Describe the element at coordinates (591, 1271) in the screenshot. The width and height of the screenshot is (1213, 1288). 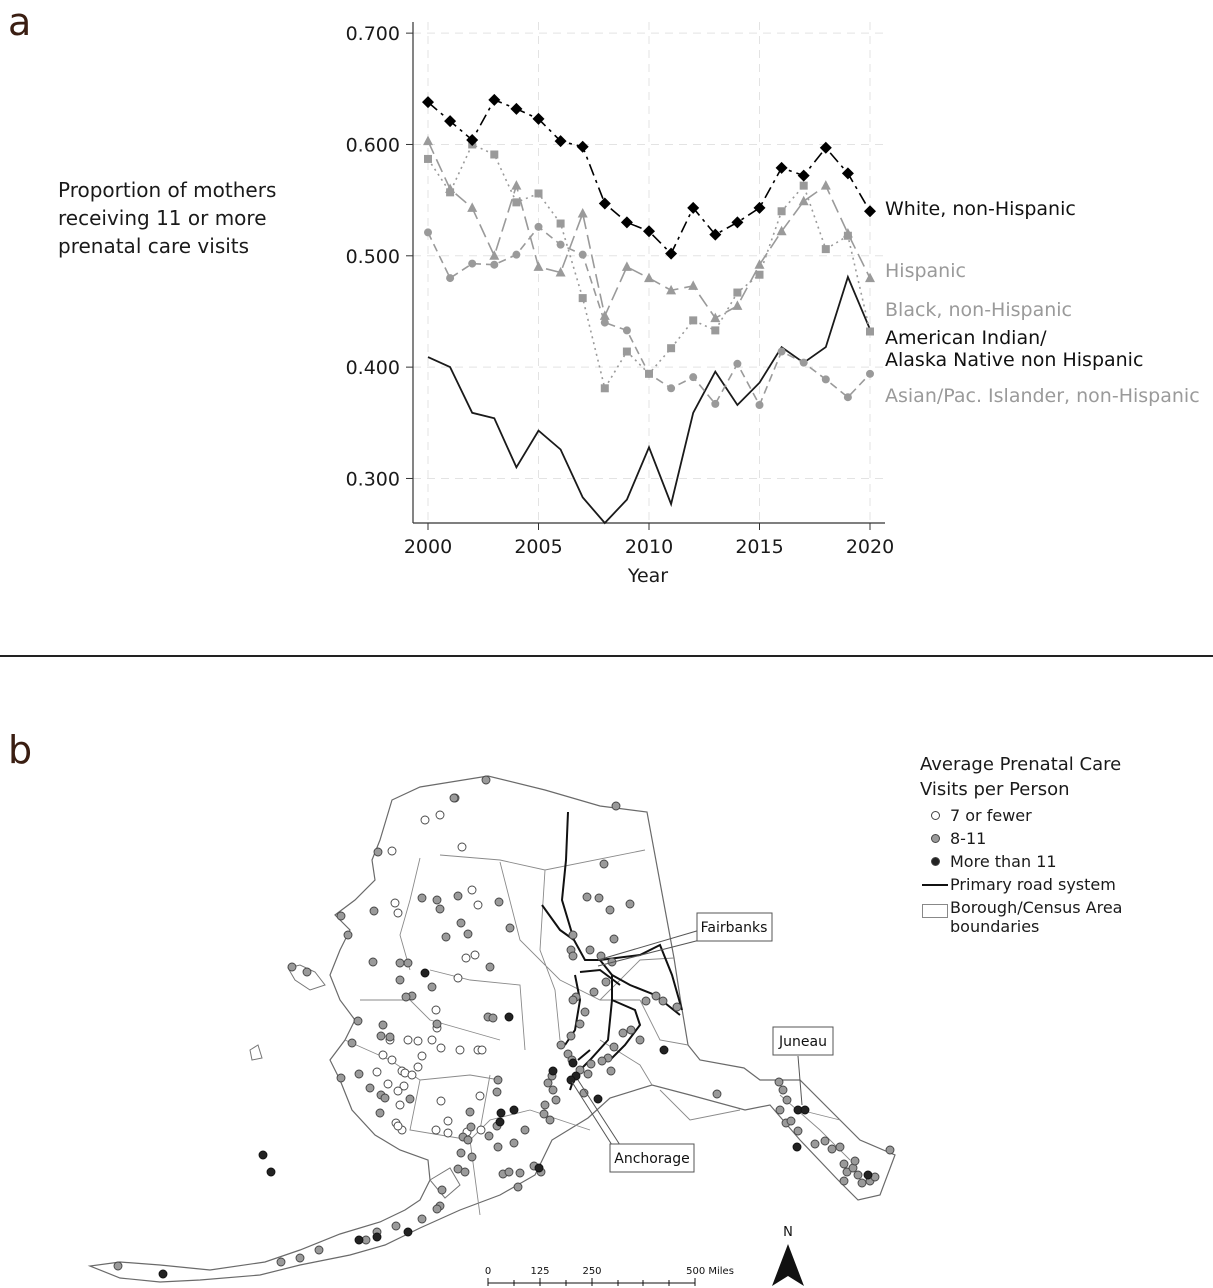
I see `scale-label-250: 250` at that location.